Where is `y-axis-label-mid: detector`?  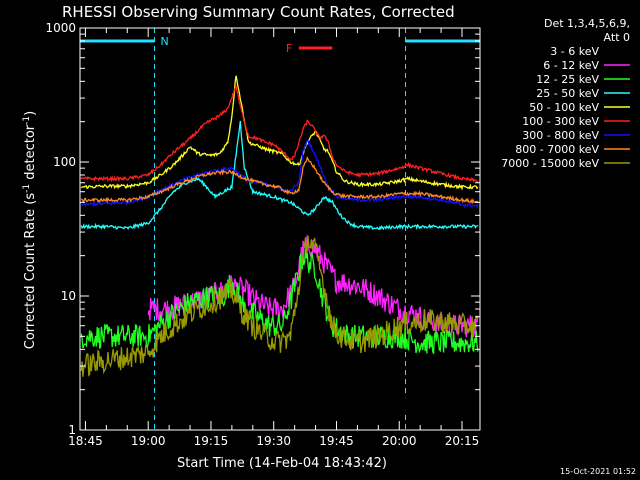 y-axis-label-mid: detector is located at coordinates (30, 154).